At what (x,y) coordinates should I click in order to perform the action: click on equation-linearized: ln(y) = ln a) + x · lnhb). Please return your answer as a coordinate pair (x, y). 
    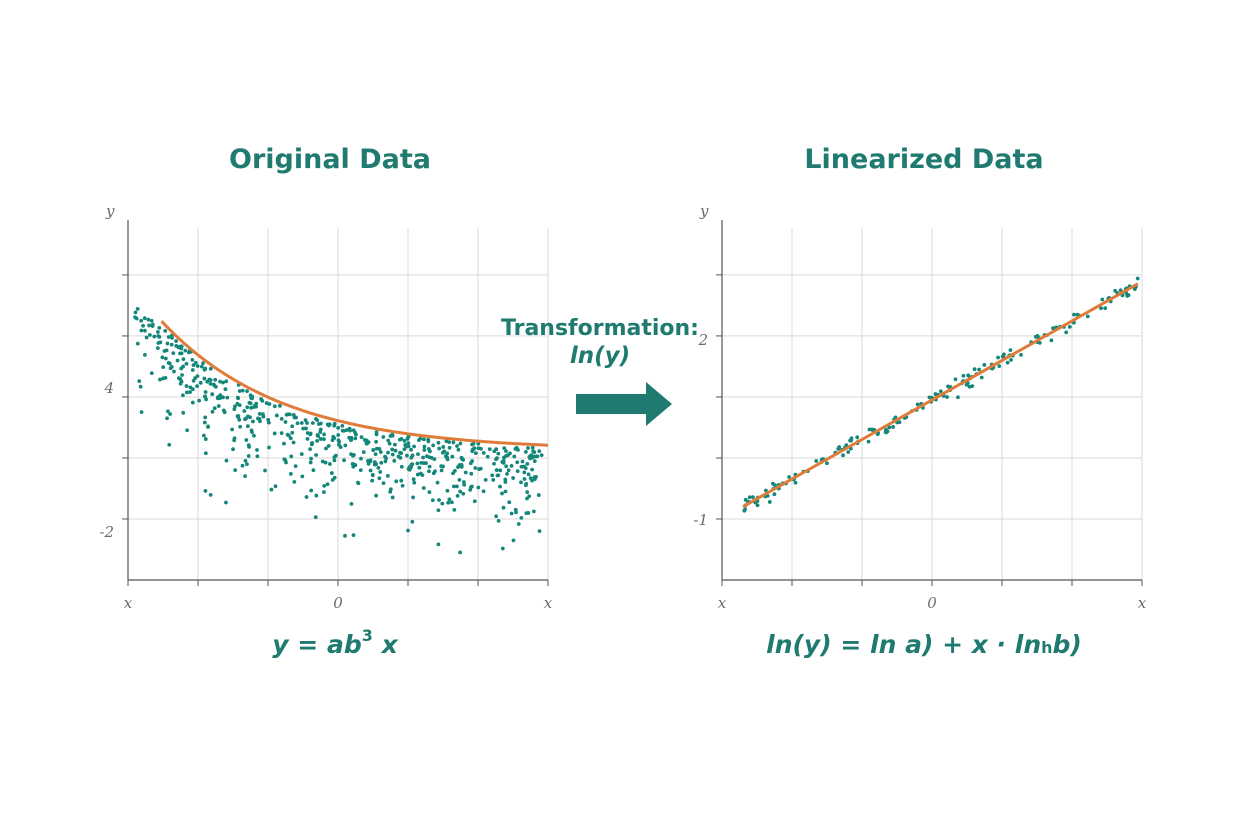
    Looking at the image, I should click on (924, 644).